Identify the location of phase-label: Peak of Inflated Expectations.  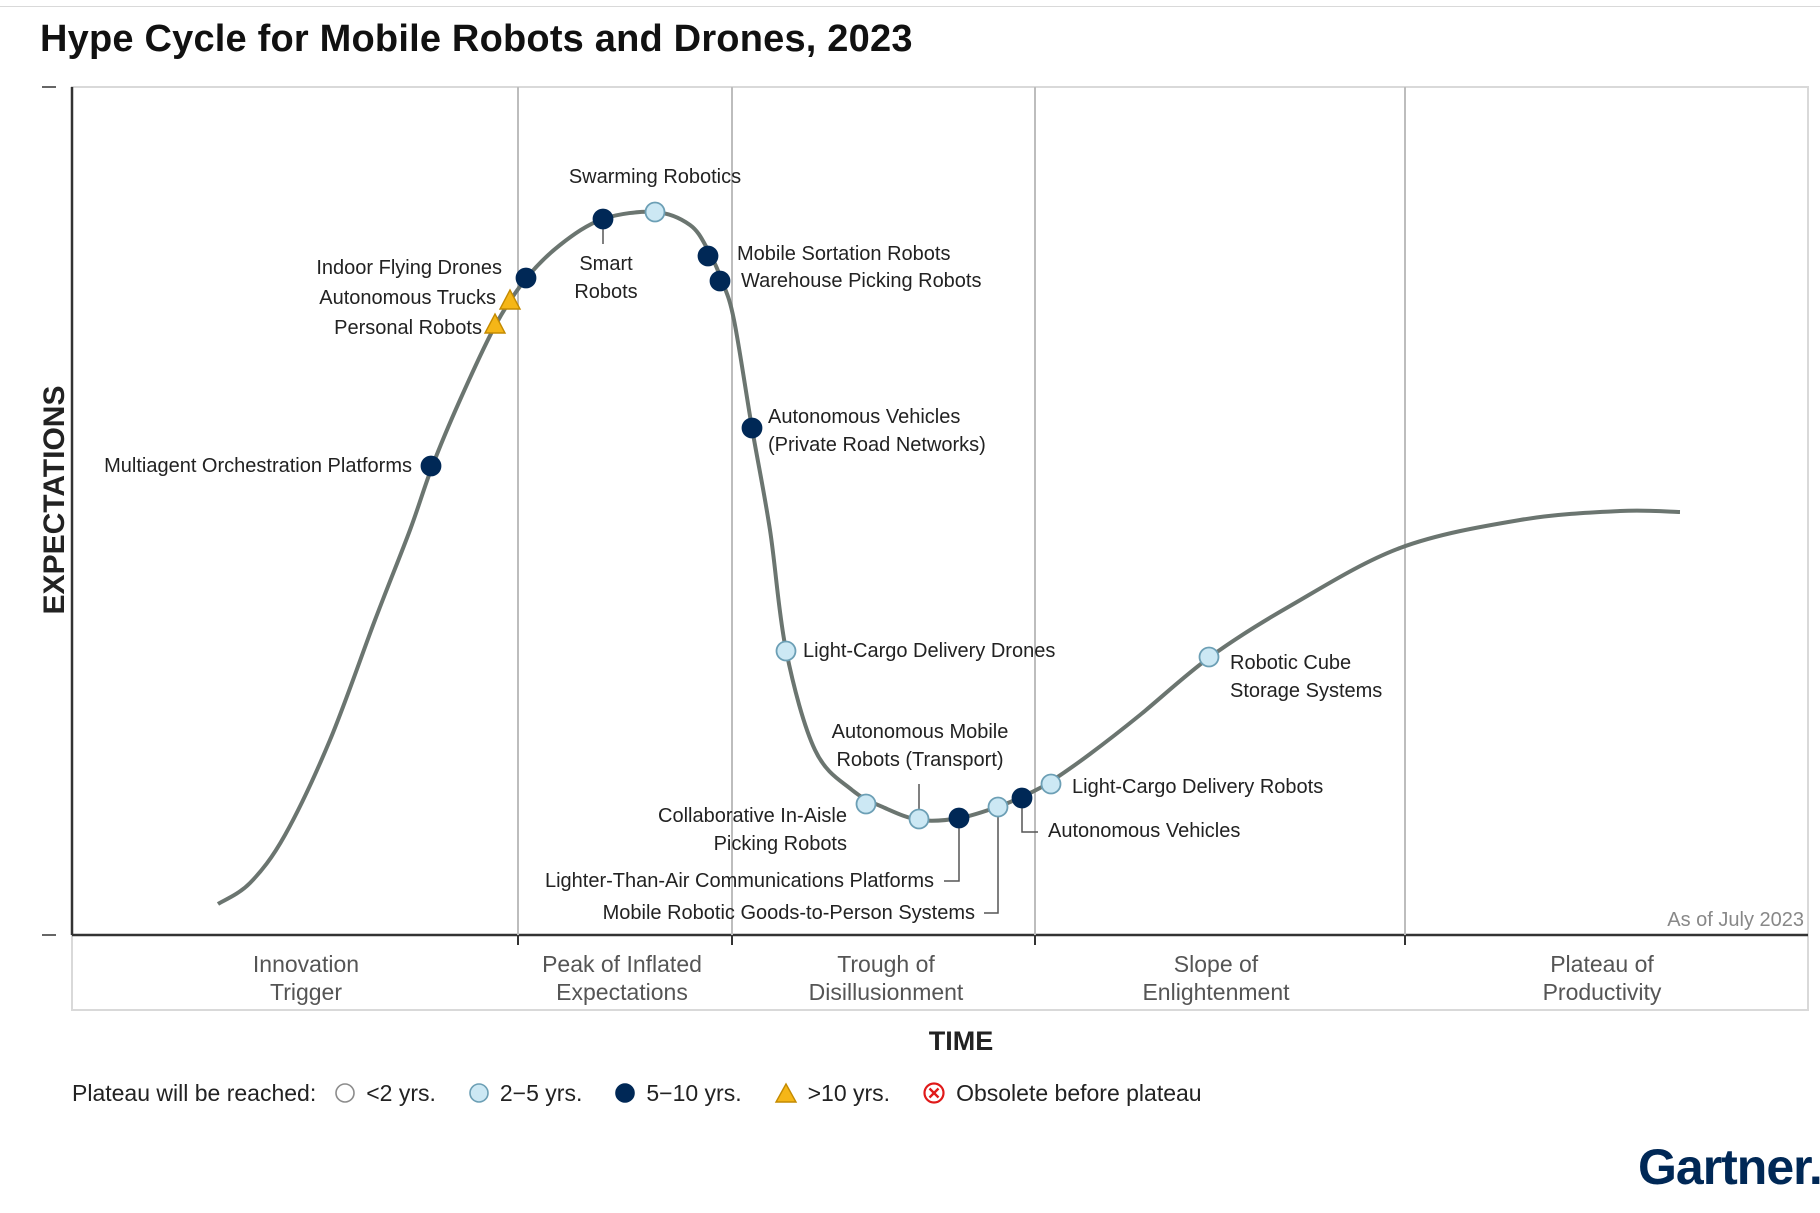
(622, 978).